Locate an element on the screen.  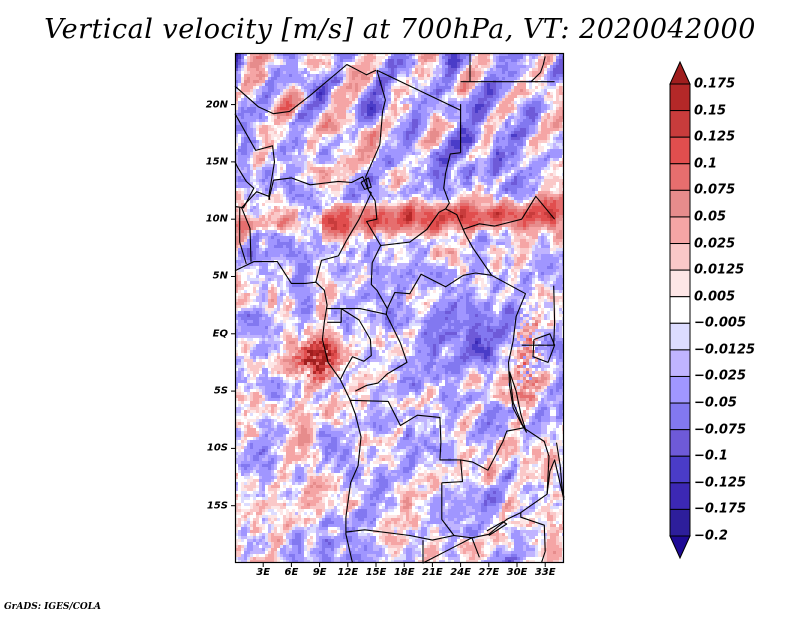
colorbar-label: −0.005 is located at coordinates (720, 323).